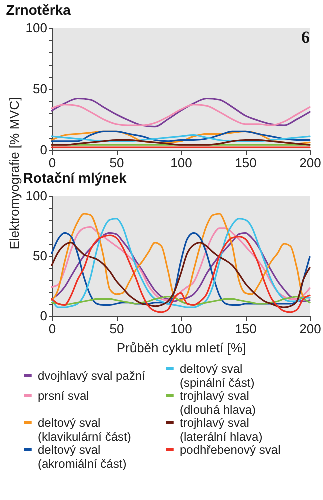 The width and height of the screenshot is (323, 500). I want to click on legend-label: deltový sval (akromiální část), so click(82, 457).